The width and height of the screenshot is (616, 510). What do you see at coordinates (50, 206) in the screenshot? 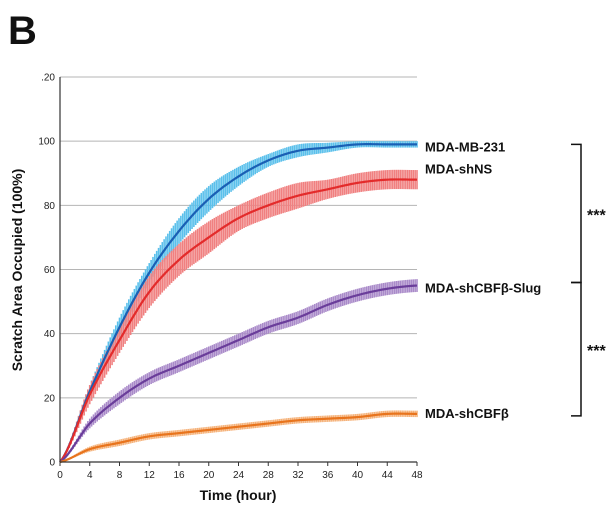
I see `y-tick-label: 80` at bounding box center [50, 206].